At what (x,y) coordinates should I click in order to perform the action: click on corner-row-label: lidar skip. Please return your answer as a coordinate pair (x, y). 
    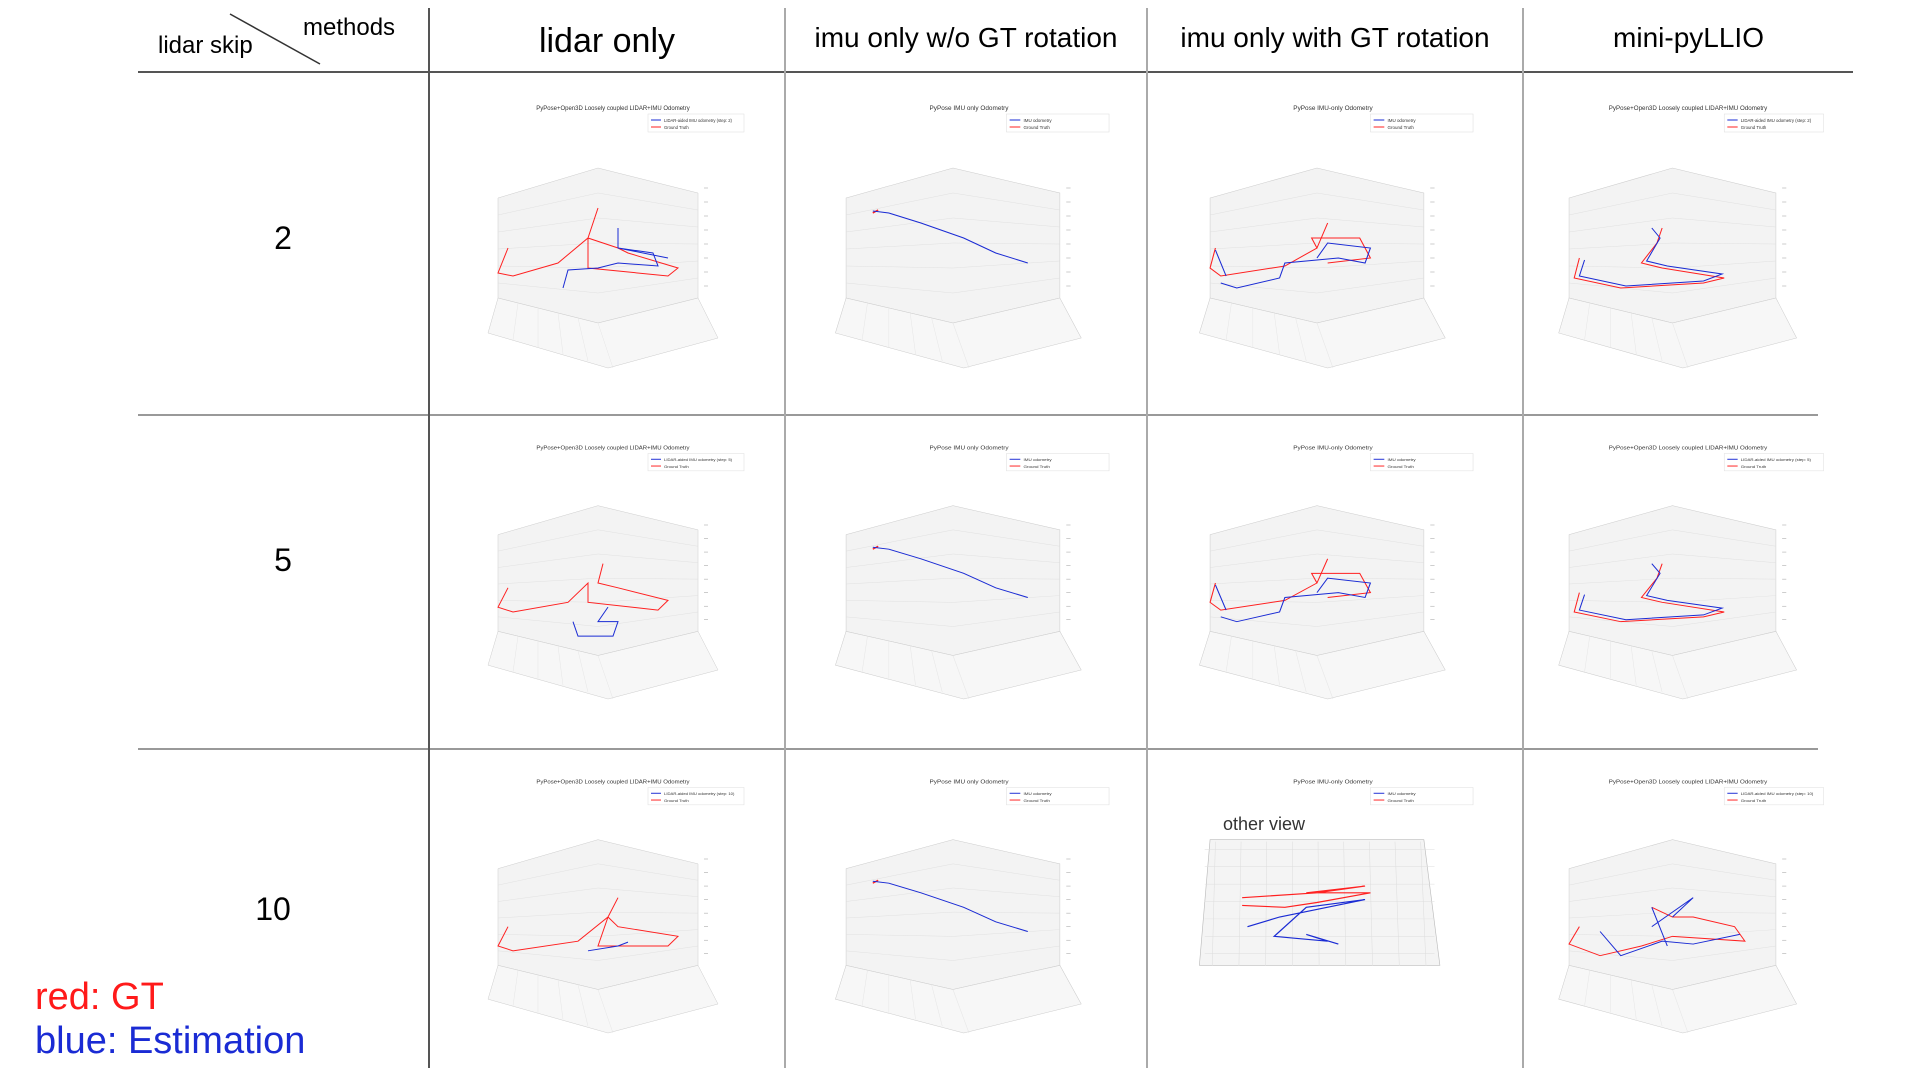
    Looking at the image, I should click on (205, 45).